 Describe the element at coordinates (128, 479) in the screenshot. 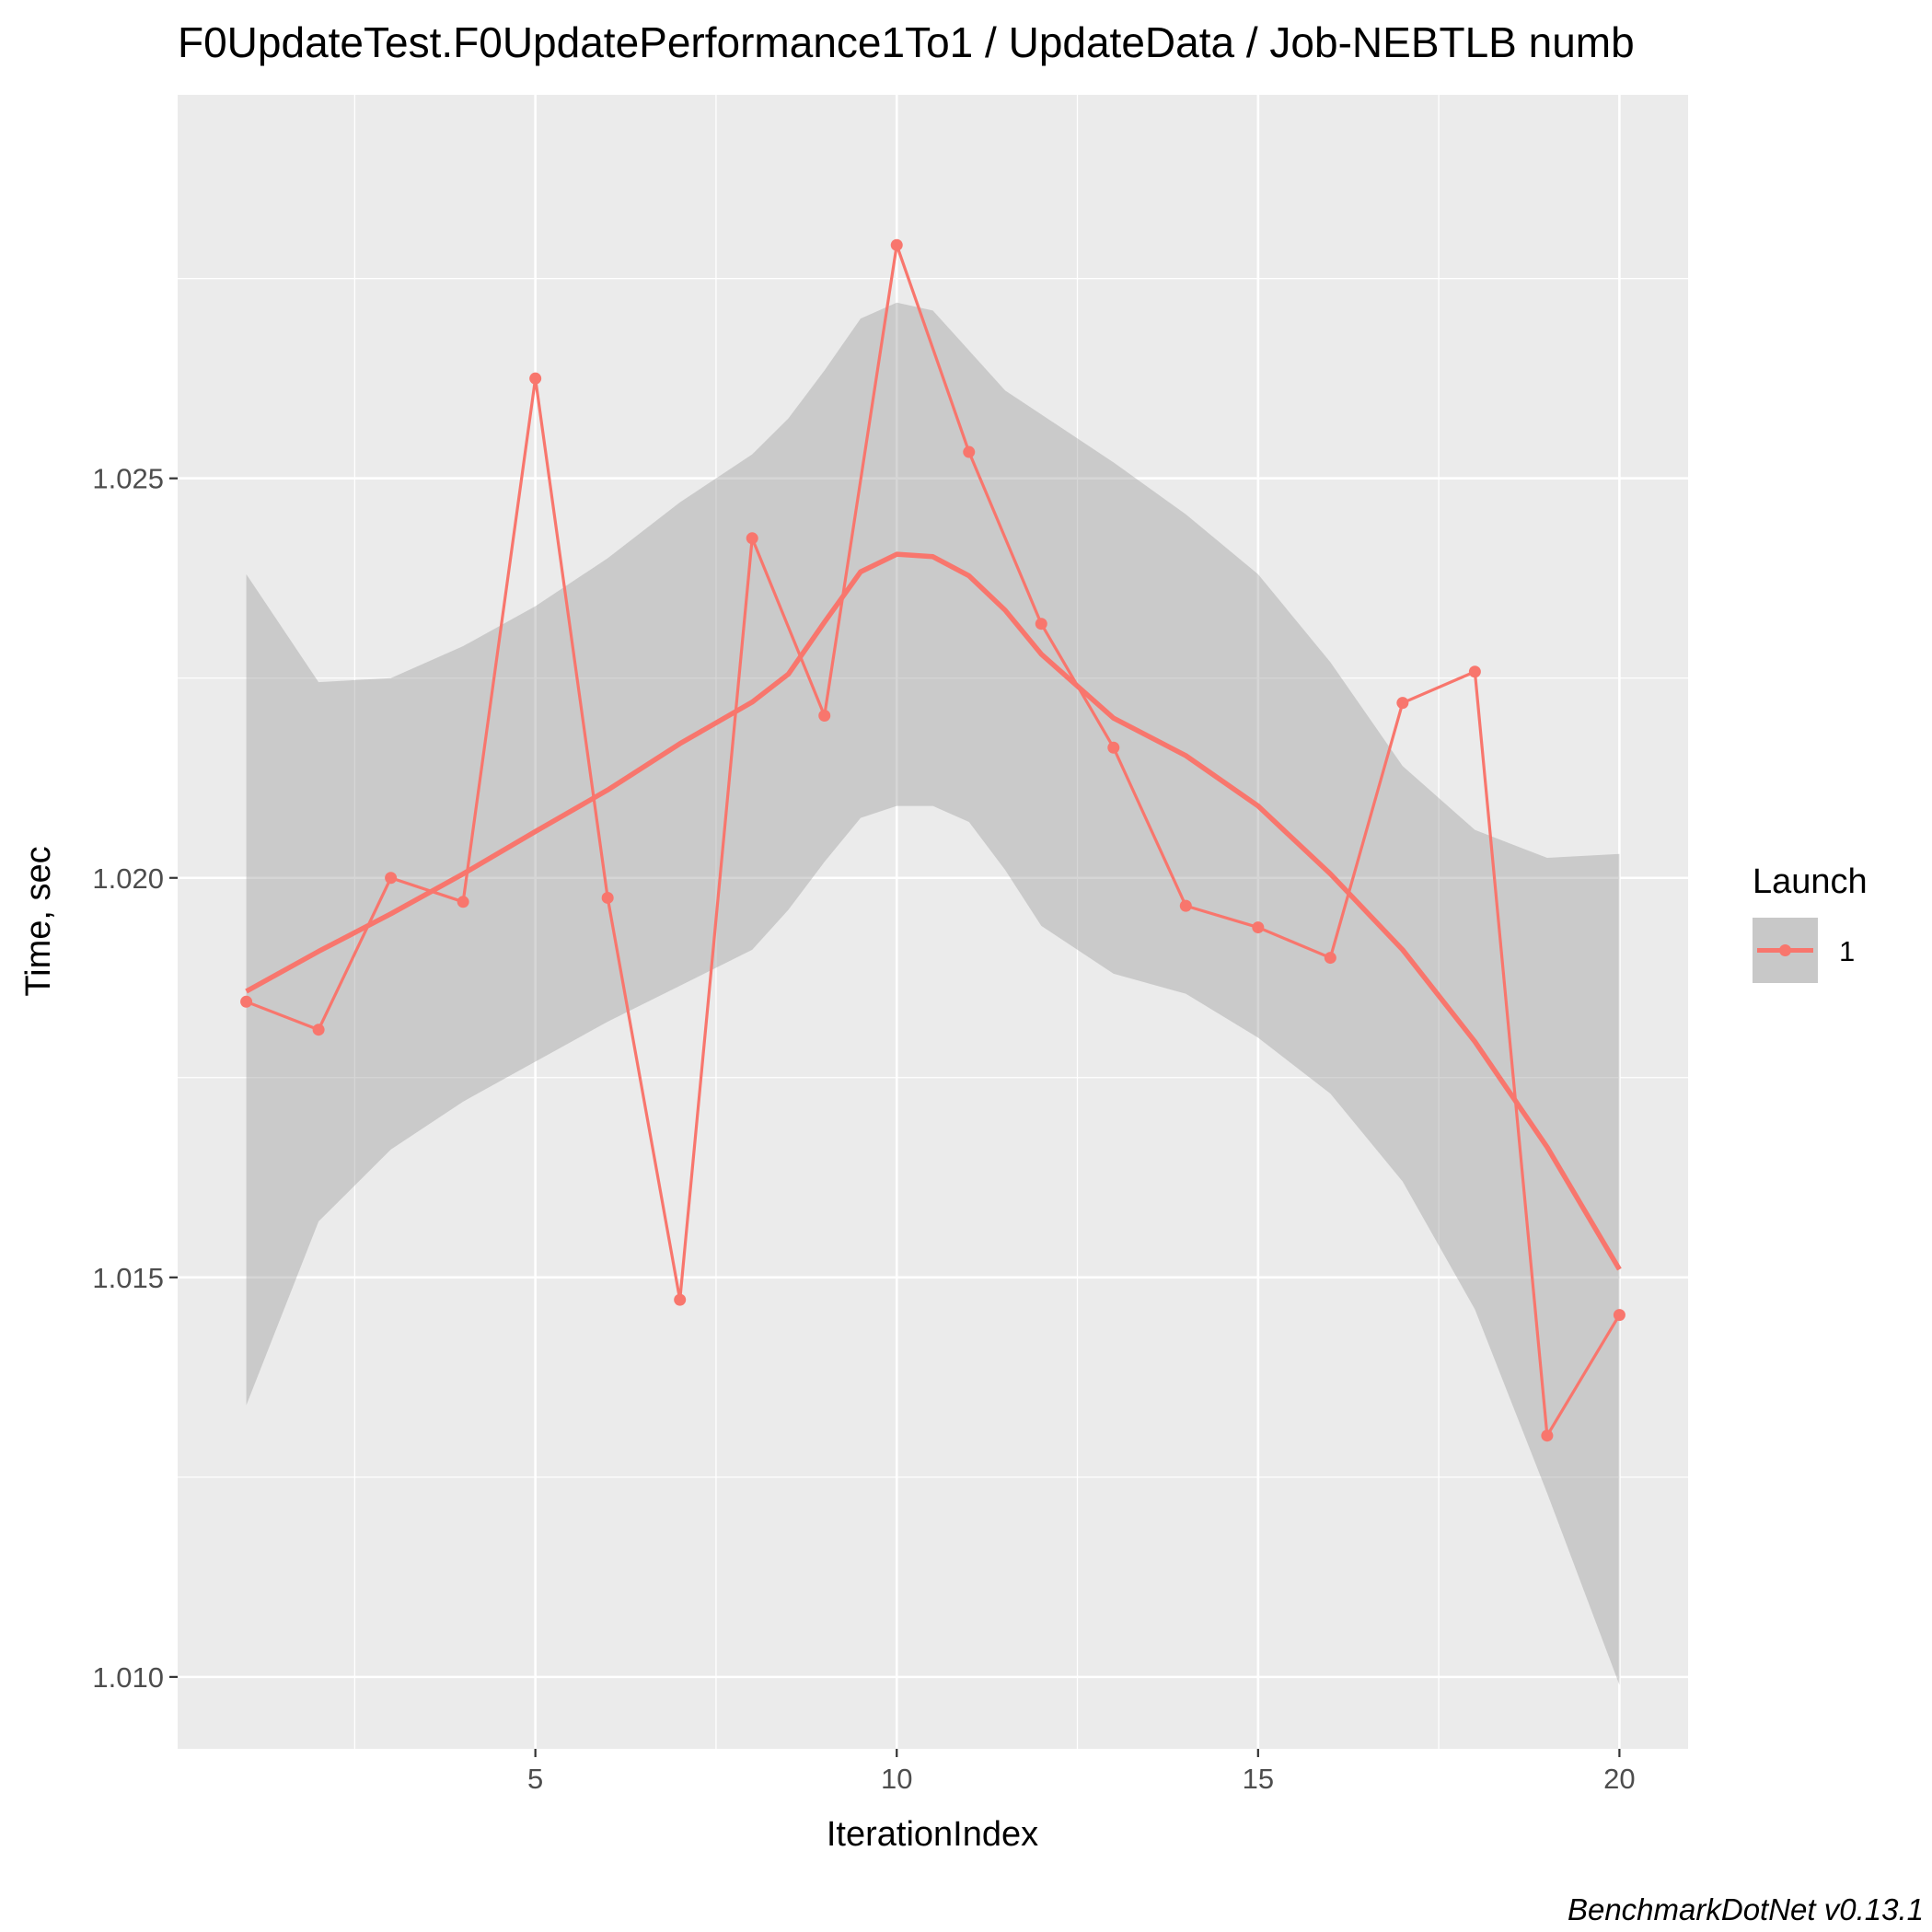

I see `y-tick-label: 1.025` at that location.